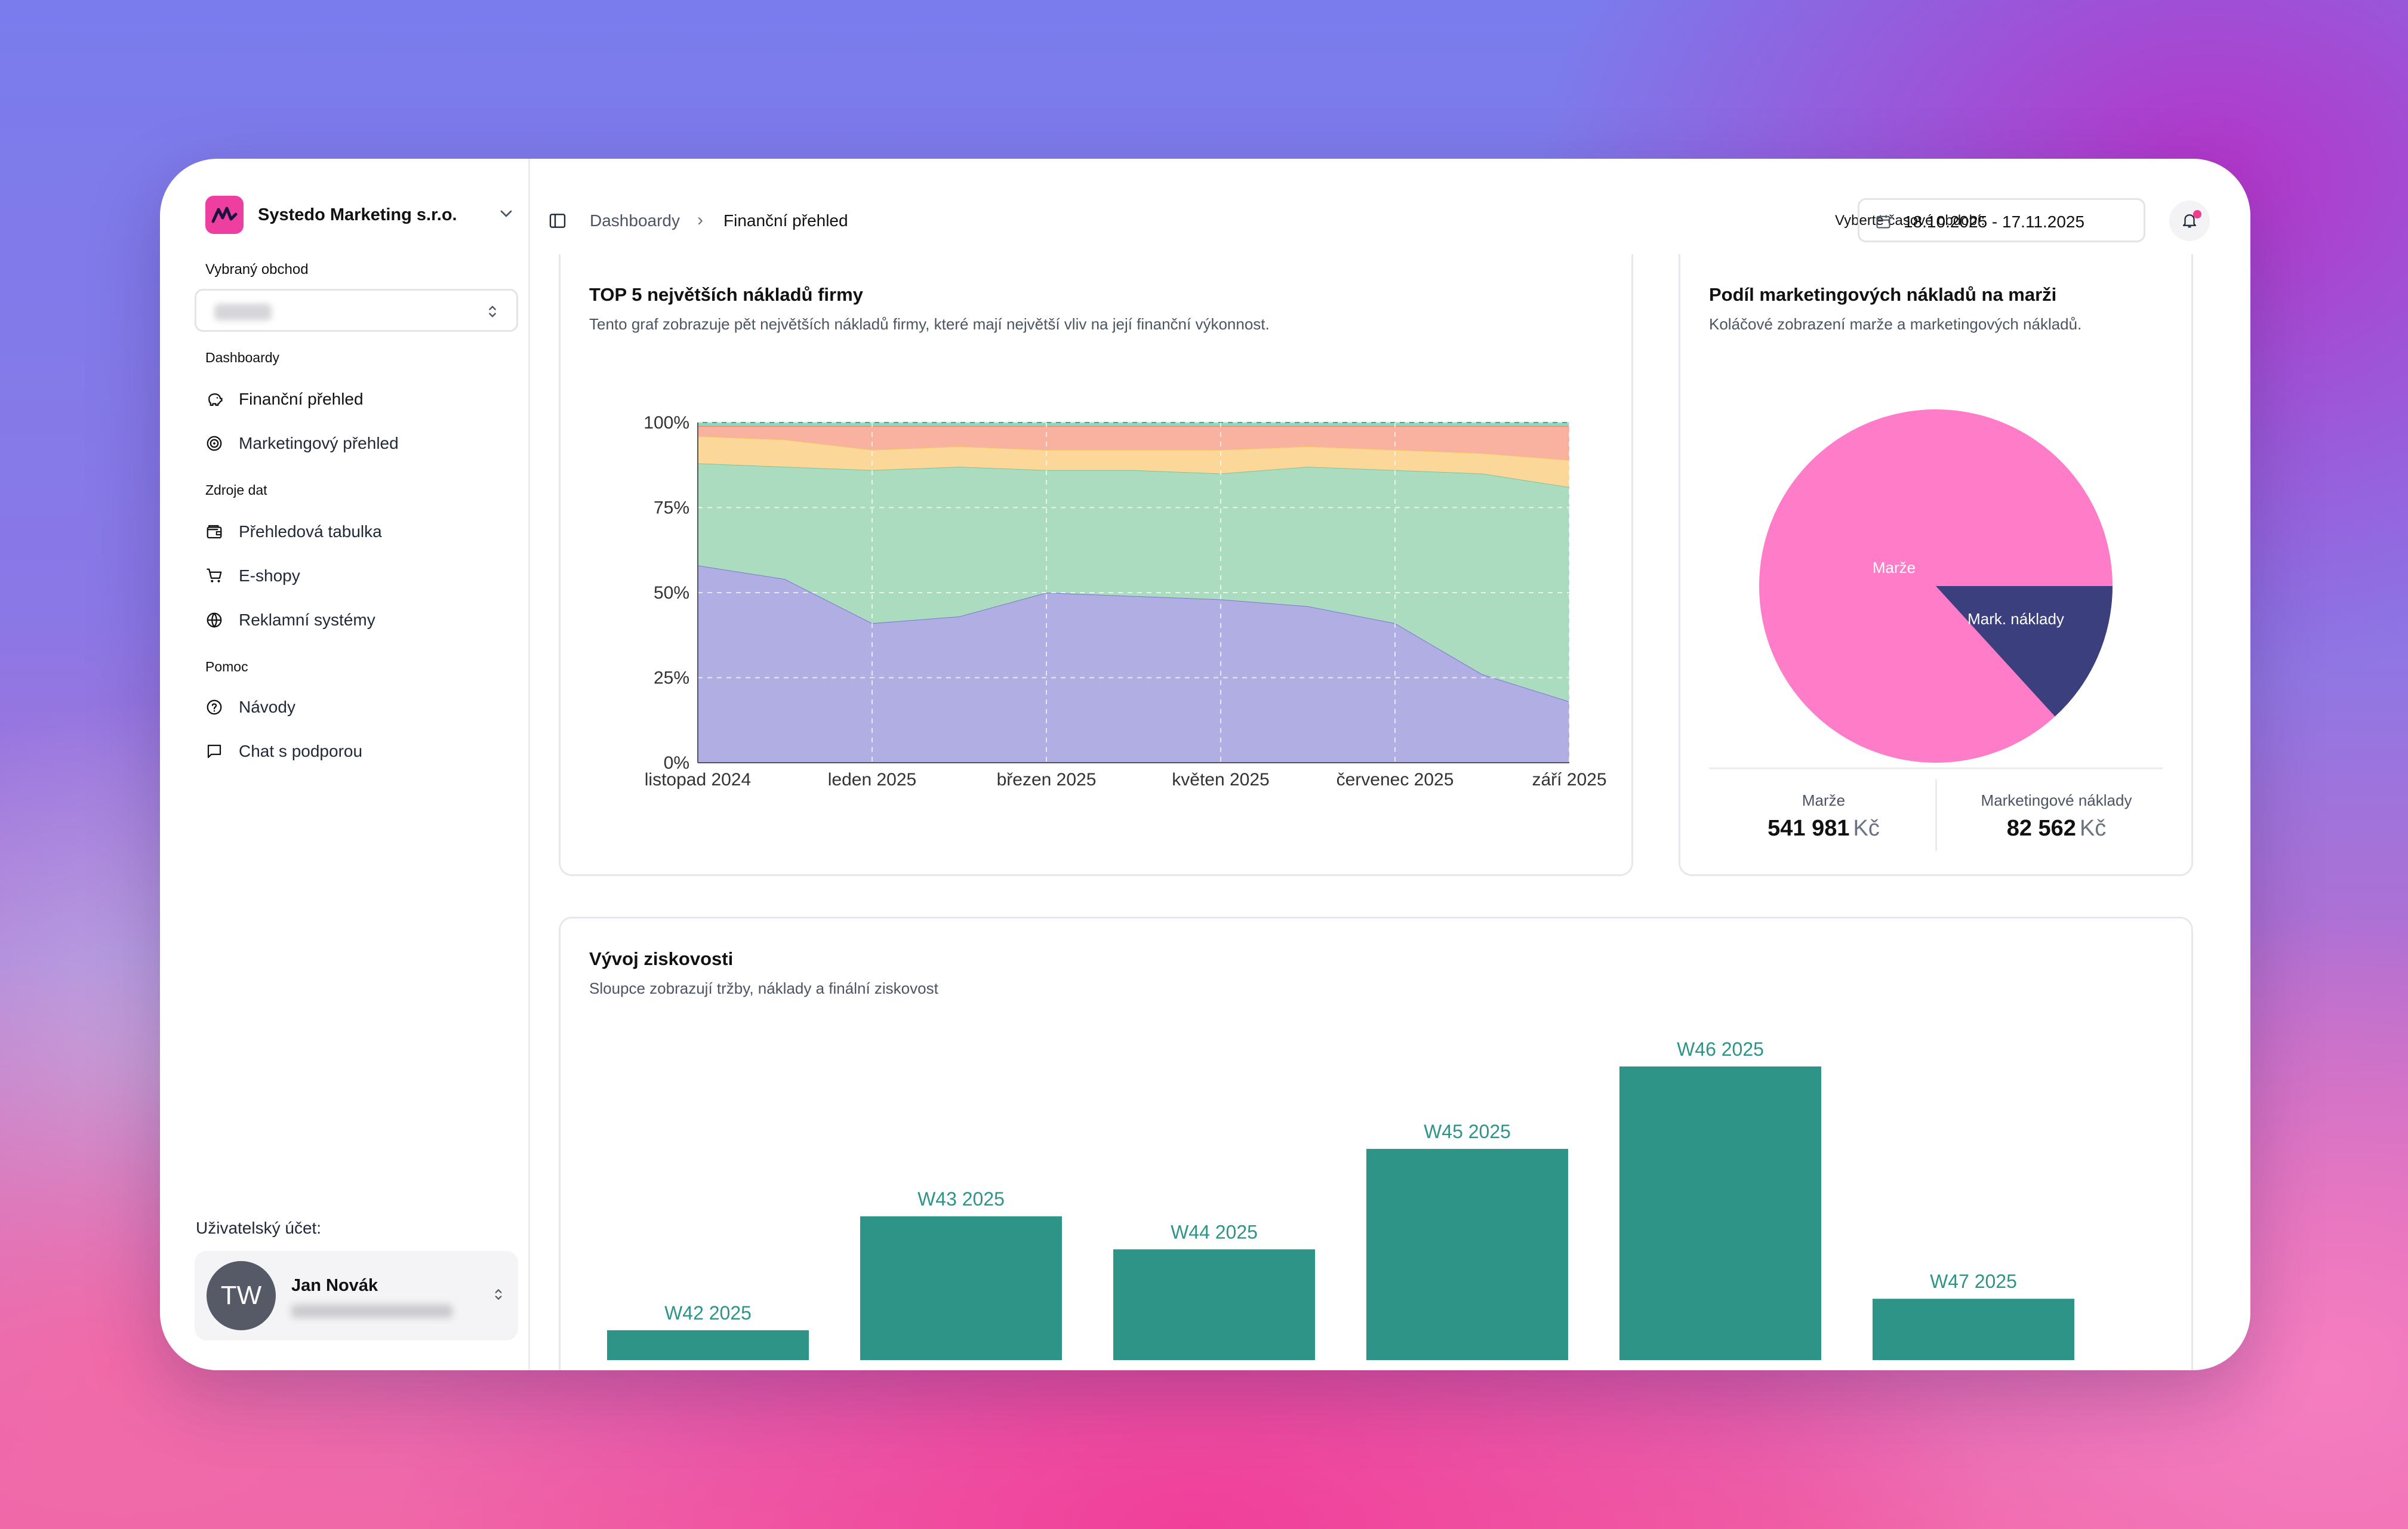 The image size is (2408, 1529). I want to click on notifications-button, so click(2189, 221).